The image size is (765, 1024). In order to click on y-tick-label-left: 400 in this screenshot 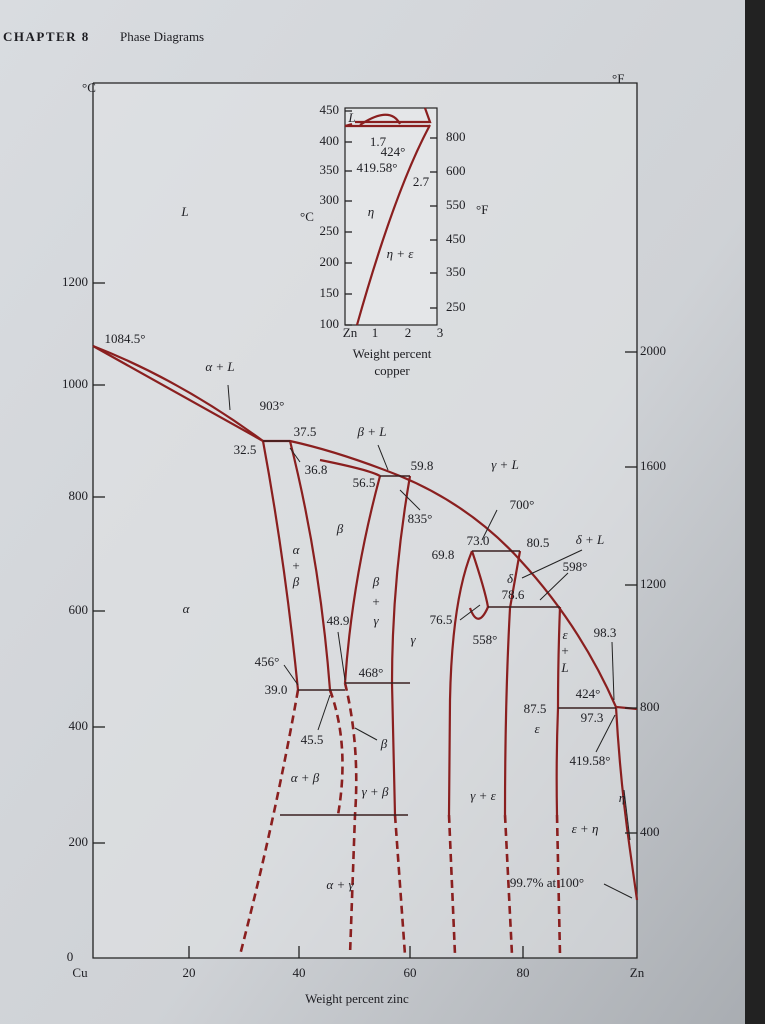, I will do `click(79, 725)`.